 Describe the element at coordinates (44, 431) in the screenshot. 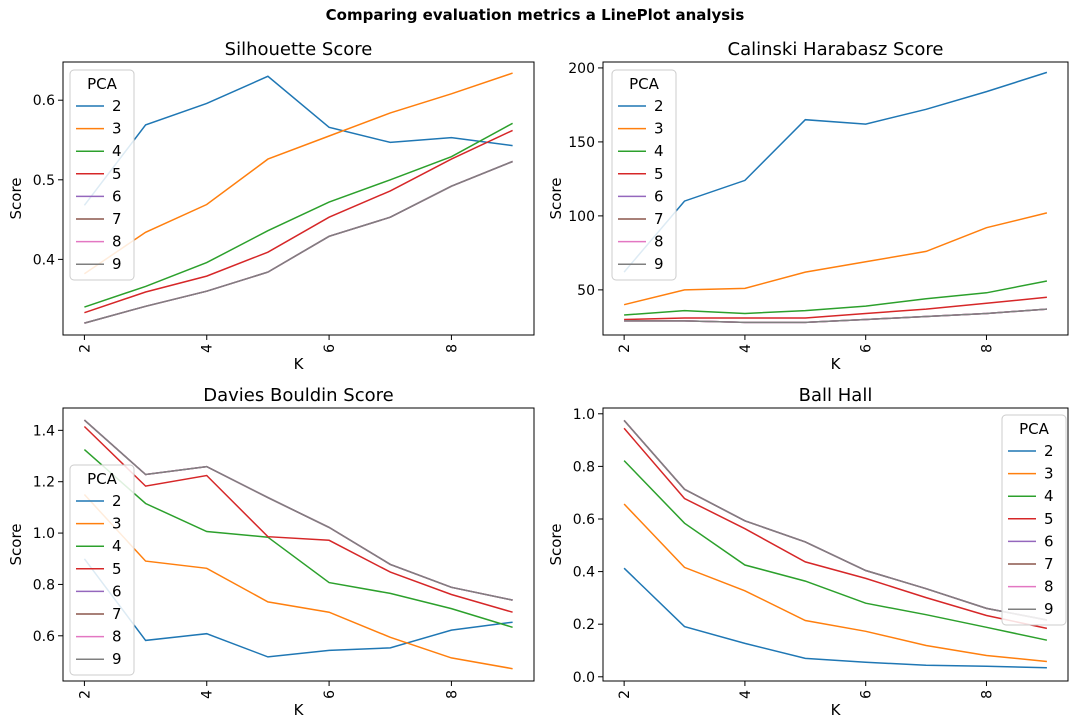

I see `y-tick-label: 1.4` at that location.